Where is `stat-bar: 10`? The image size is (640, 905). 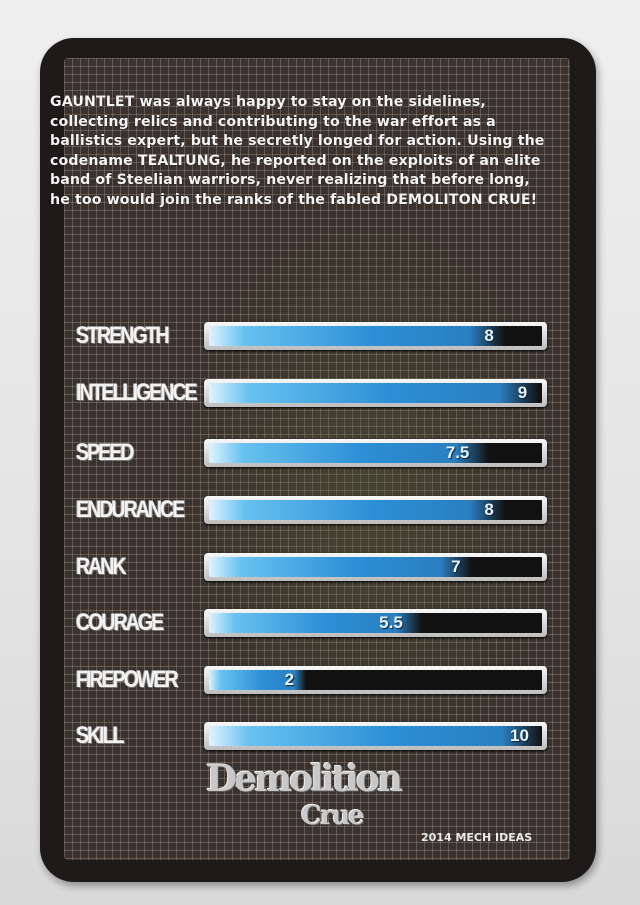
stat-bar: 10 is located at coordinates (375, 736).